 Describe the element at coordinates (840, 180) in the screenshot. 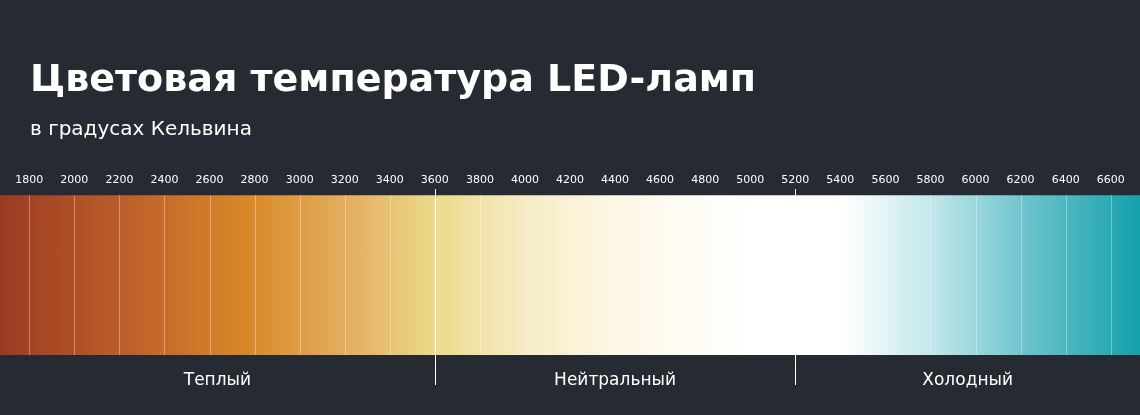

I see `x-tick-label: 5400` at that location.